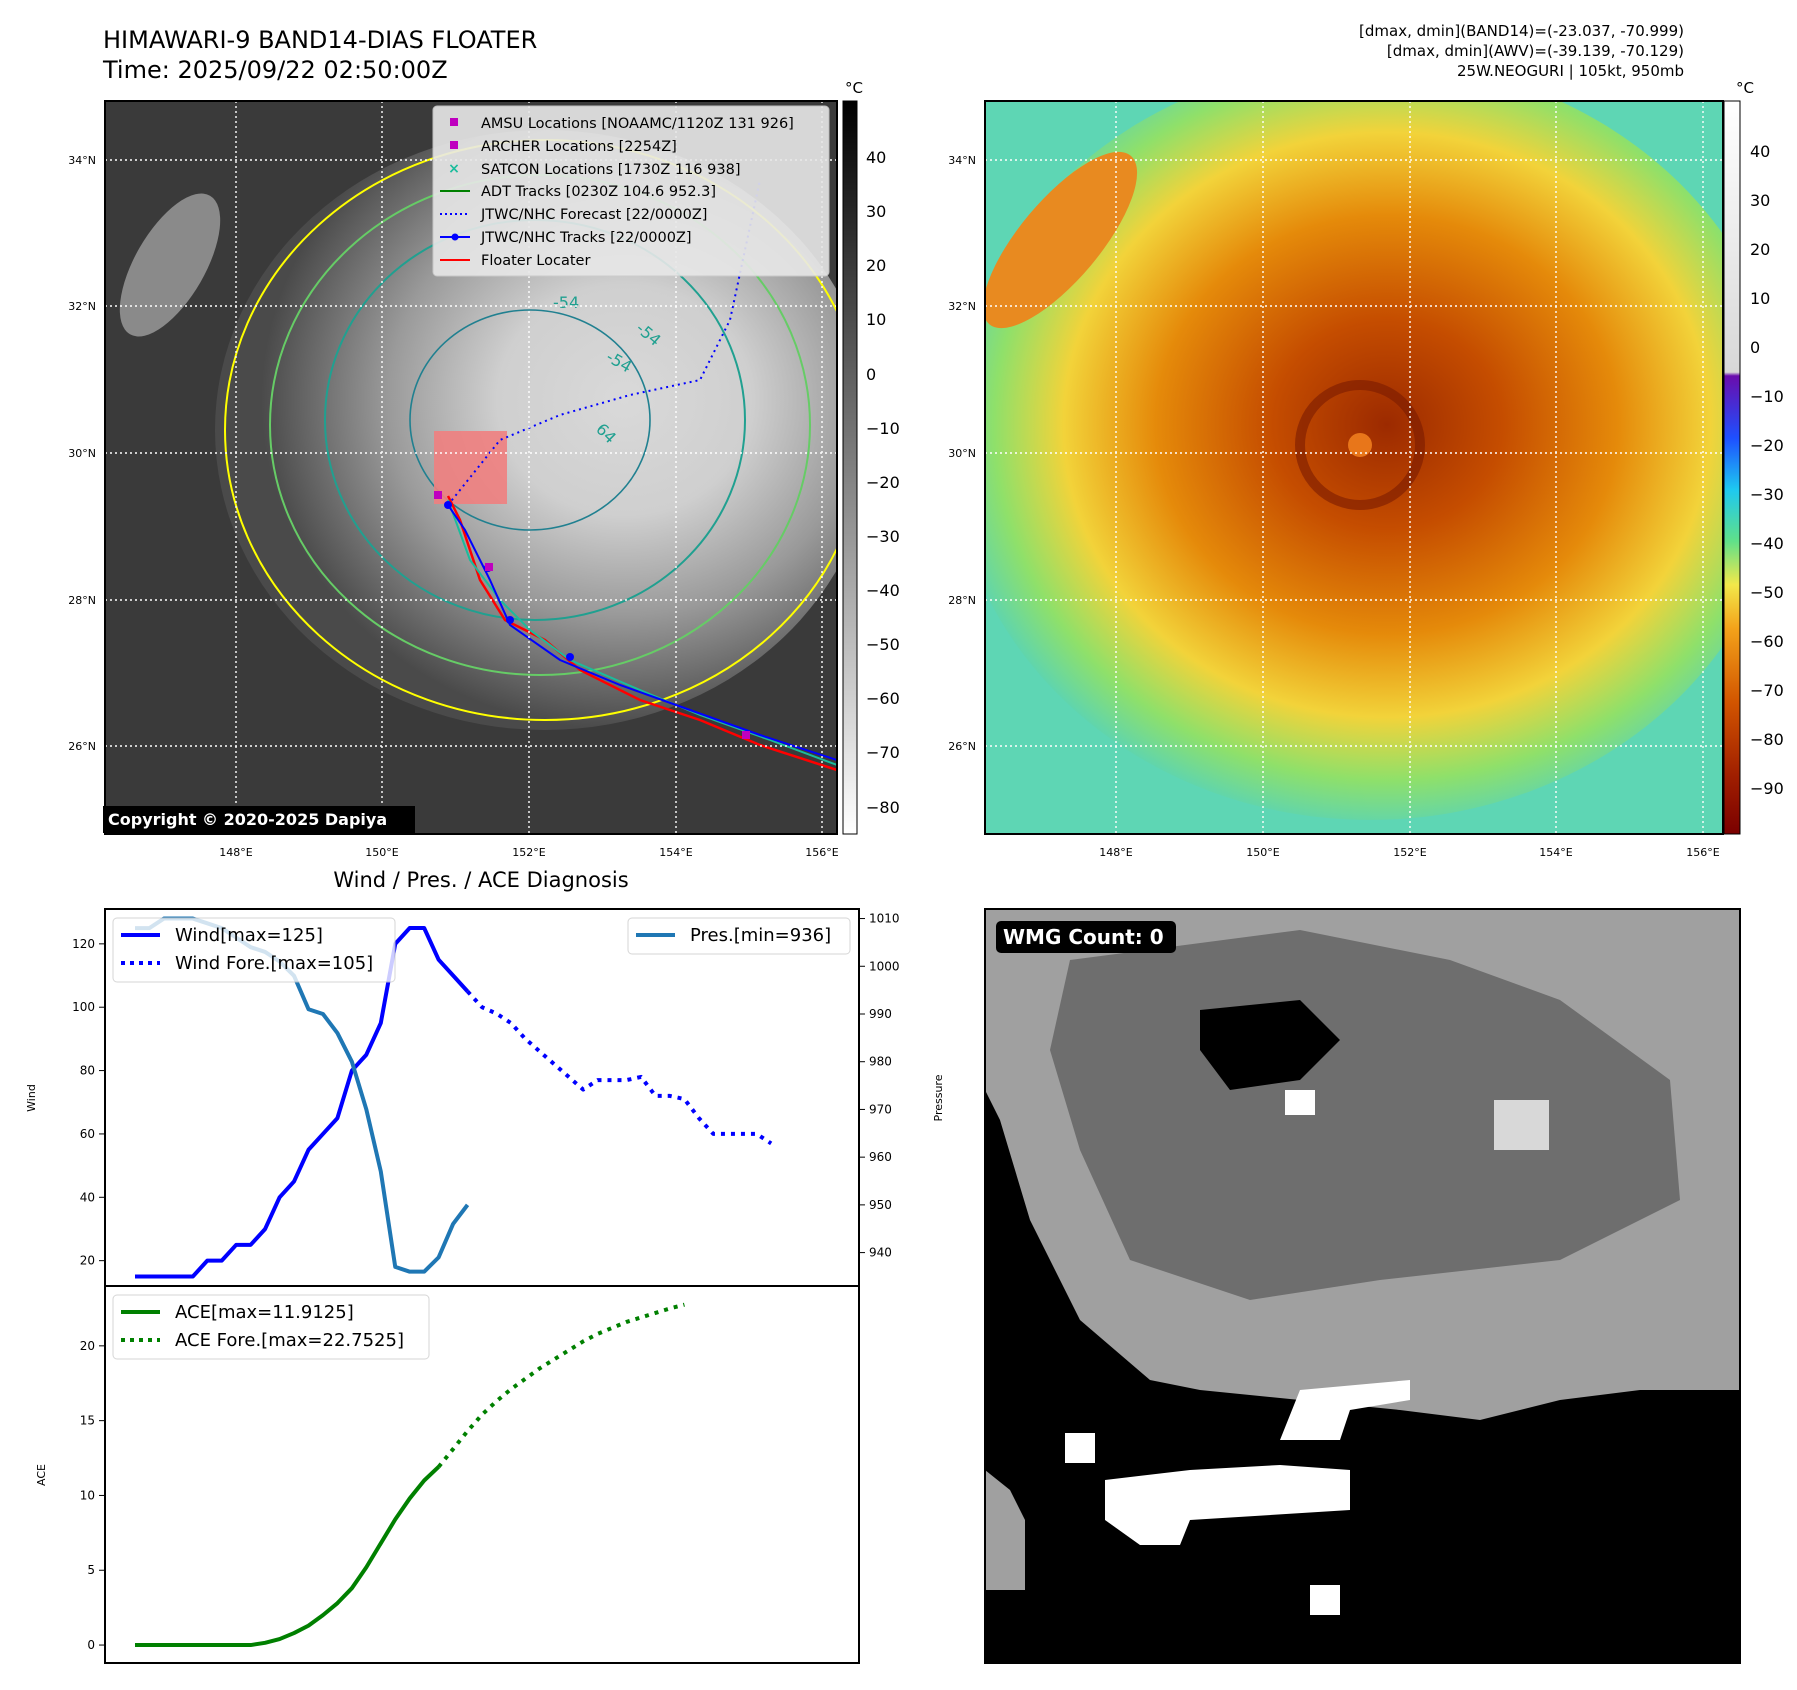 This screenshot has width=1797, height=1690. What do you see at coordinates (87, 1071) in the screenshot?
I see `wind-tick-label: 80` at bounding box center [87, 1071].